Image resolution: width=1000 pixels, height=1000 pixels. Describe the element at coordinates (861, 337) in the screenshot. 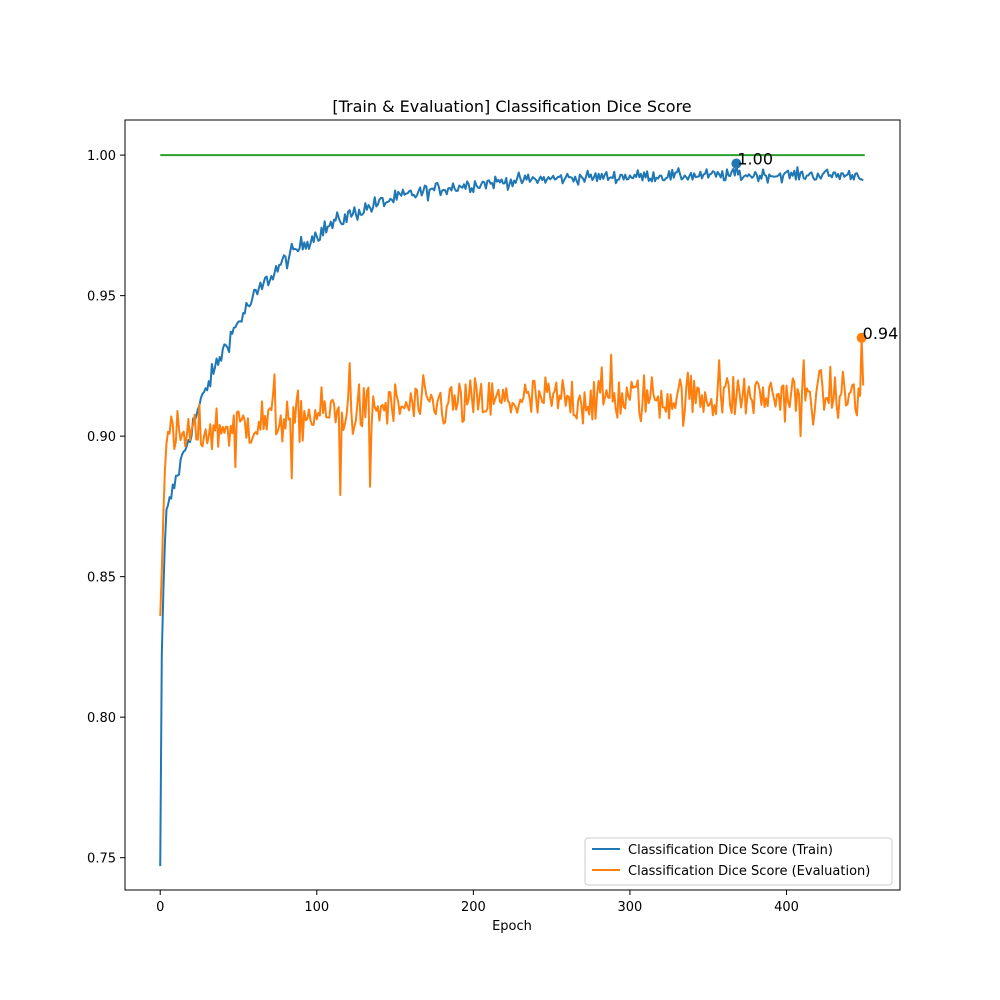

I see `best-marker-evaluation` at that location.